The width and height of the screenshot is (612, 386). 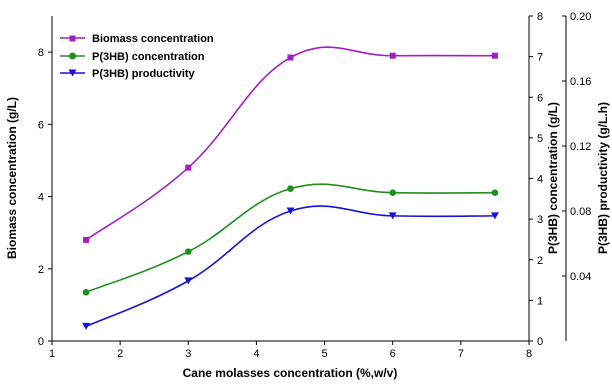 I want to click on legend-item-biomass: Biomass concentration, so click(x=137, y=39).